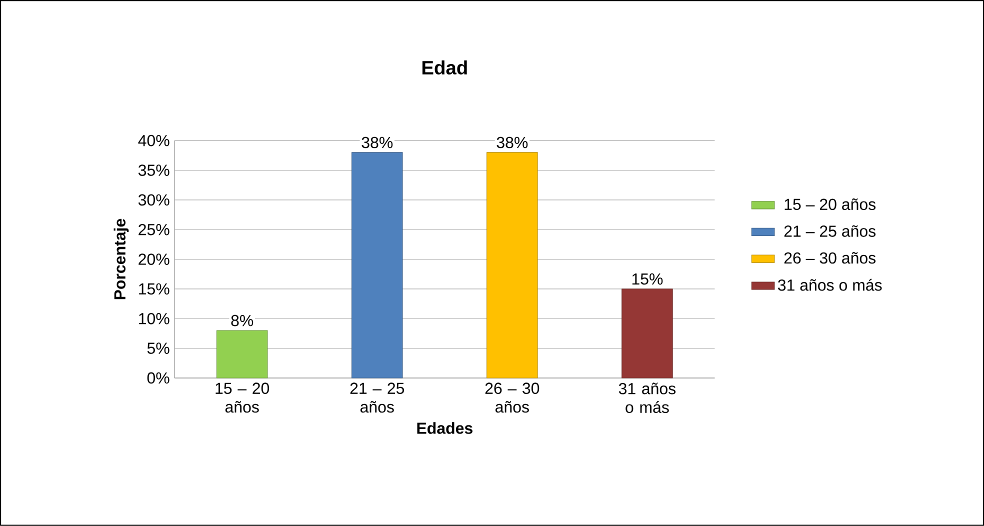  What do you see at coordinates (647, 398) in the screenshot?
I see `x-tick-label: 31 años o más` at bounding box center [647, 398].